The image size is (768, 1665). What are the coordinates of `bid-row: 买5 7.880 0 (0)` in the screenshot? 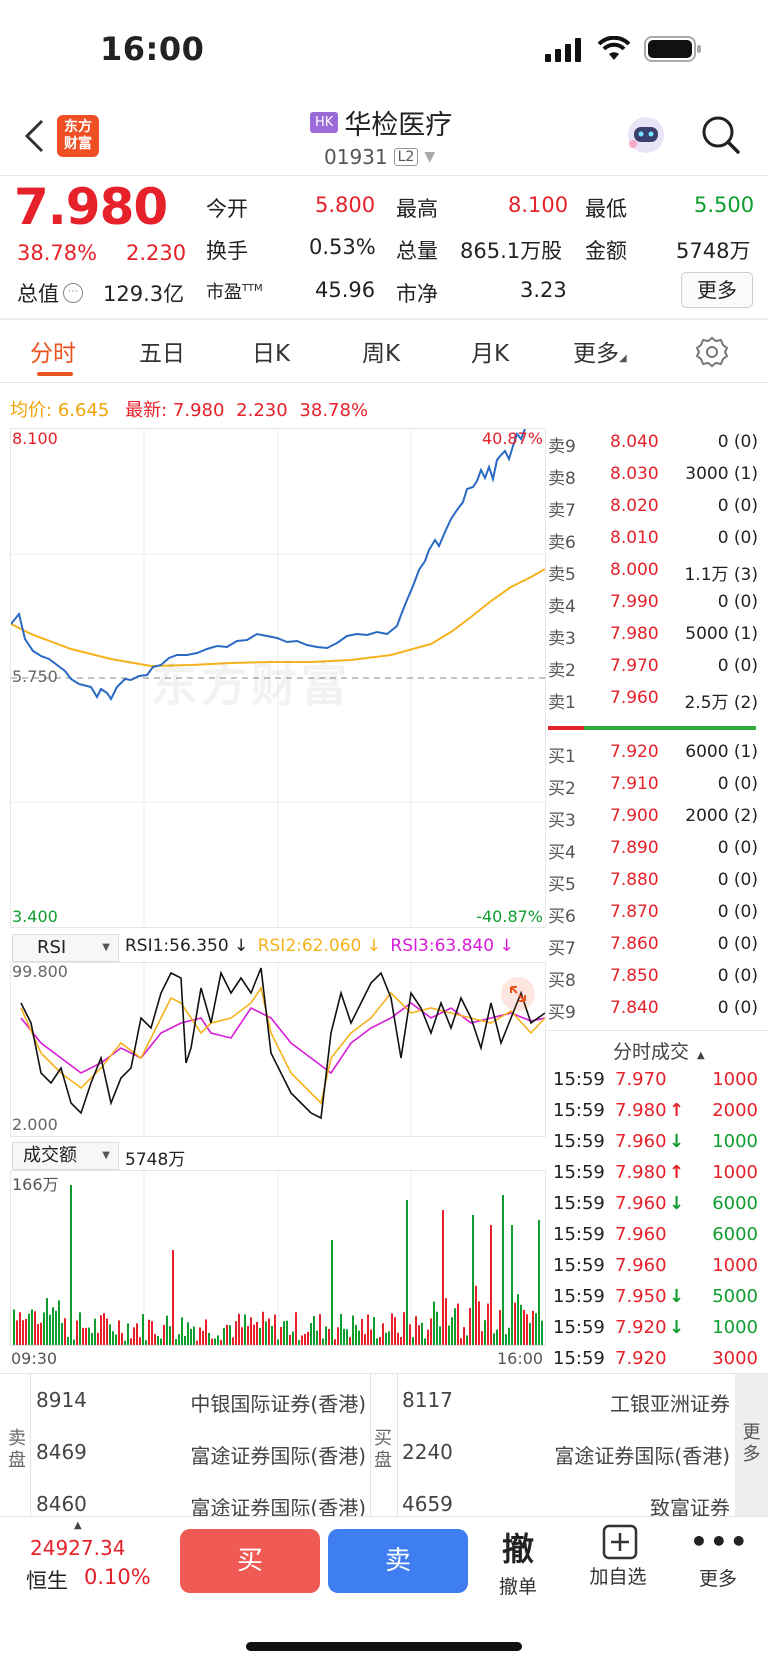 It's located at (653, 886).